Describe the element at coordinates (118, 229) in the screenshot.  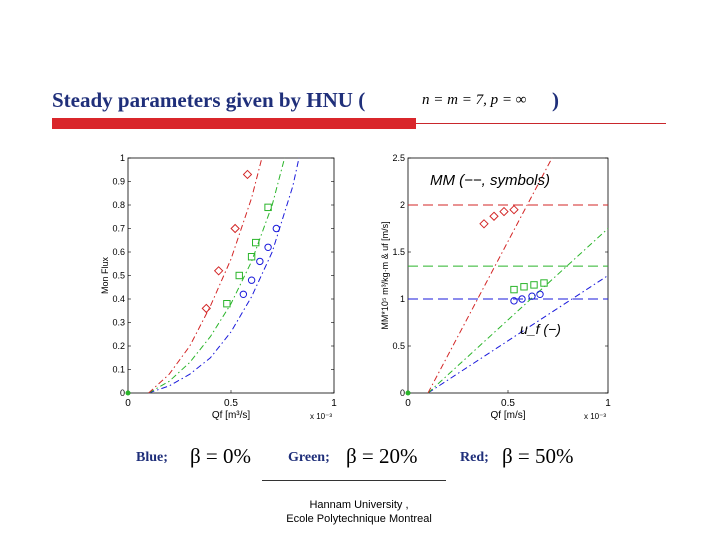
I see `y-tick-label: 0.7` at that location.